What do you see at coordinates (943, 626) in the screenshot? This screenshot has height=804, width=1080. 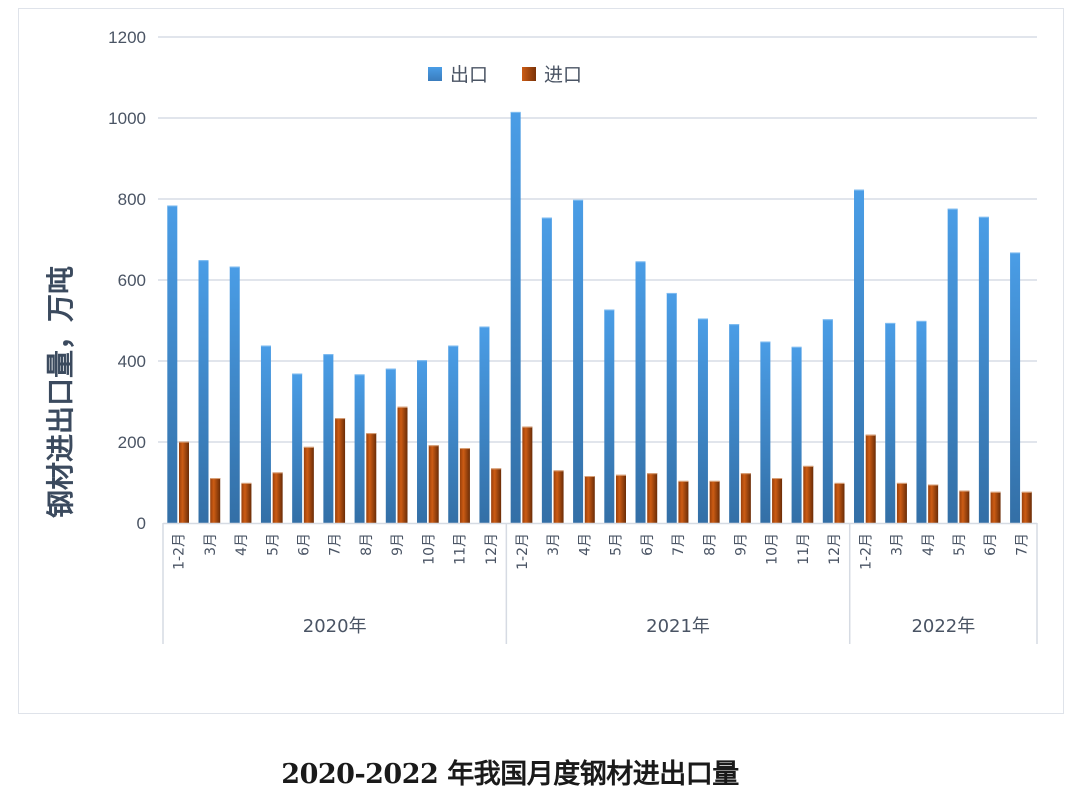 I see `x-group-label: 2022年` at bounding box center [943, 626].